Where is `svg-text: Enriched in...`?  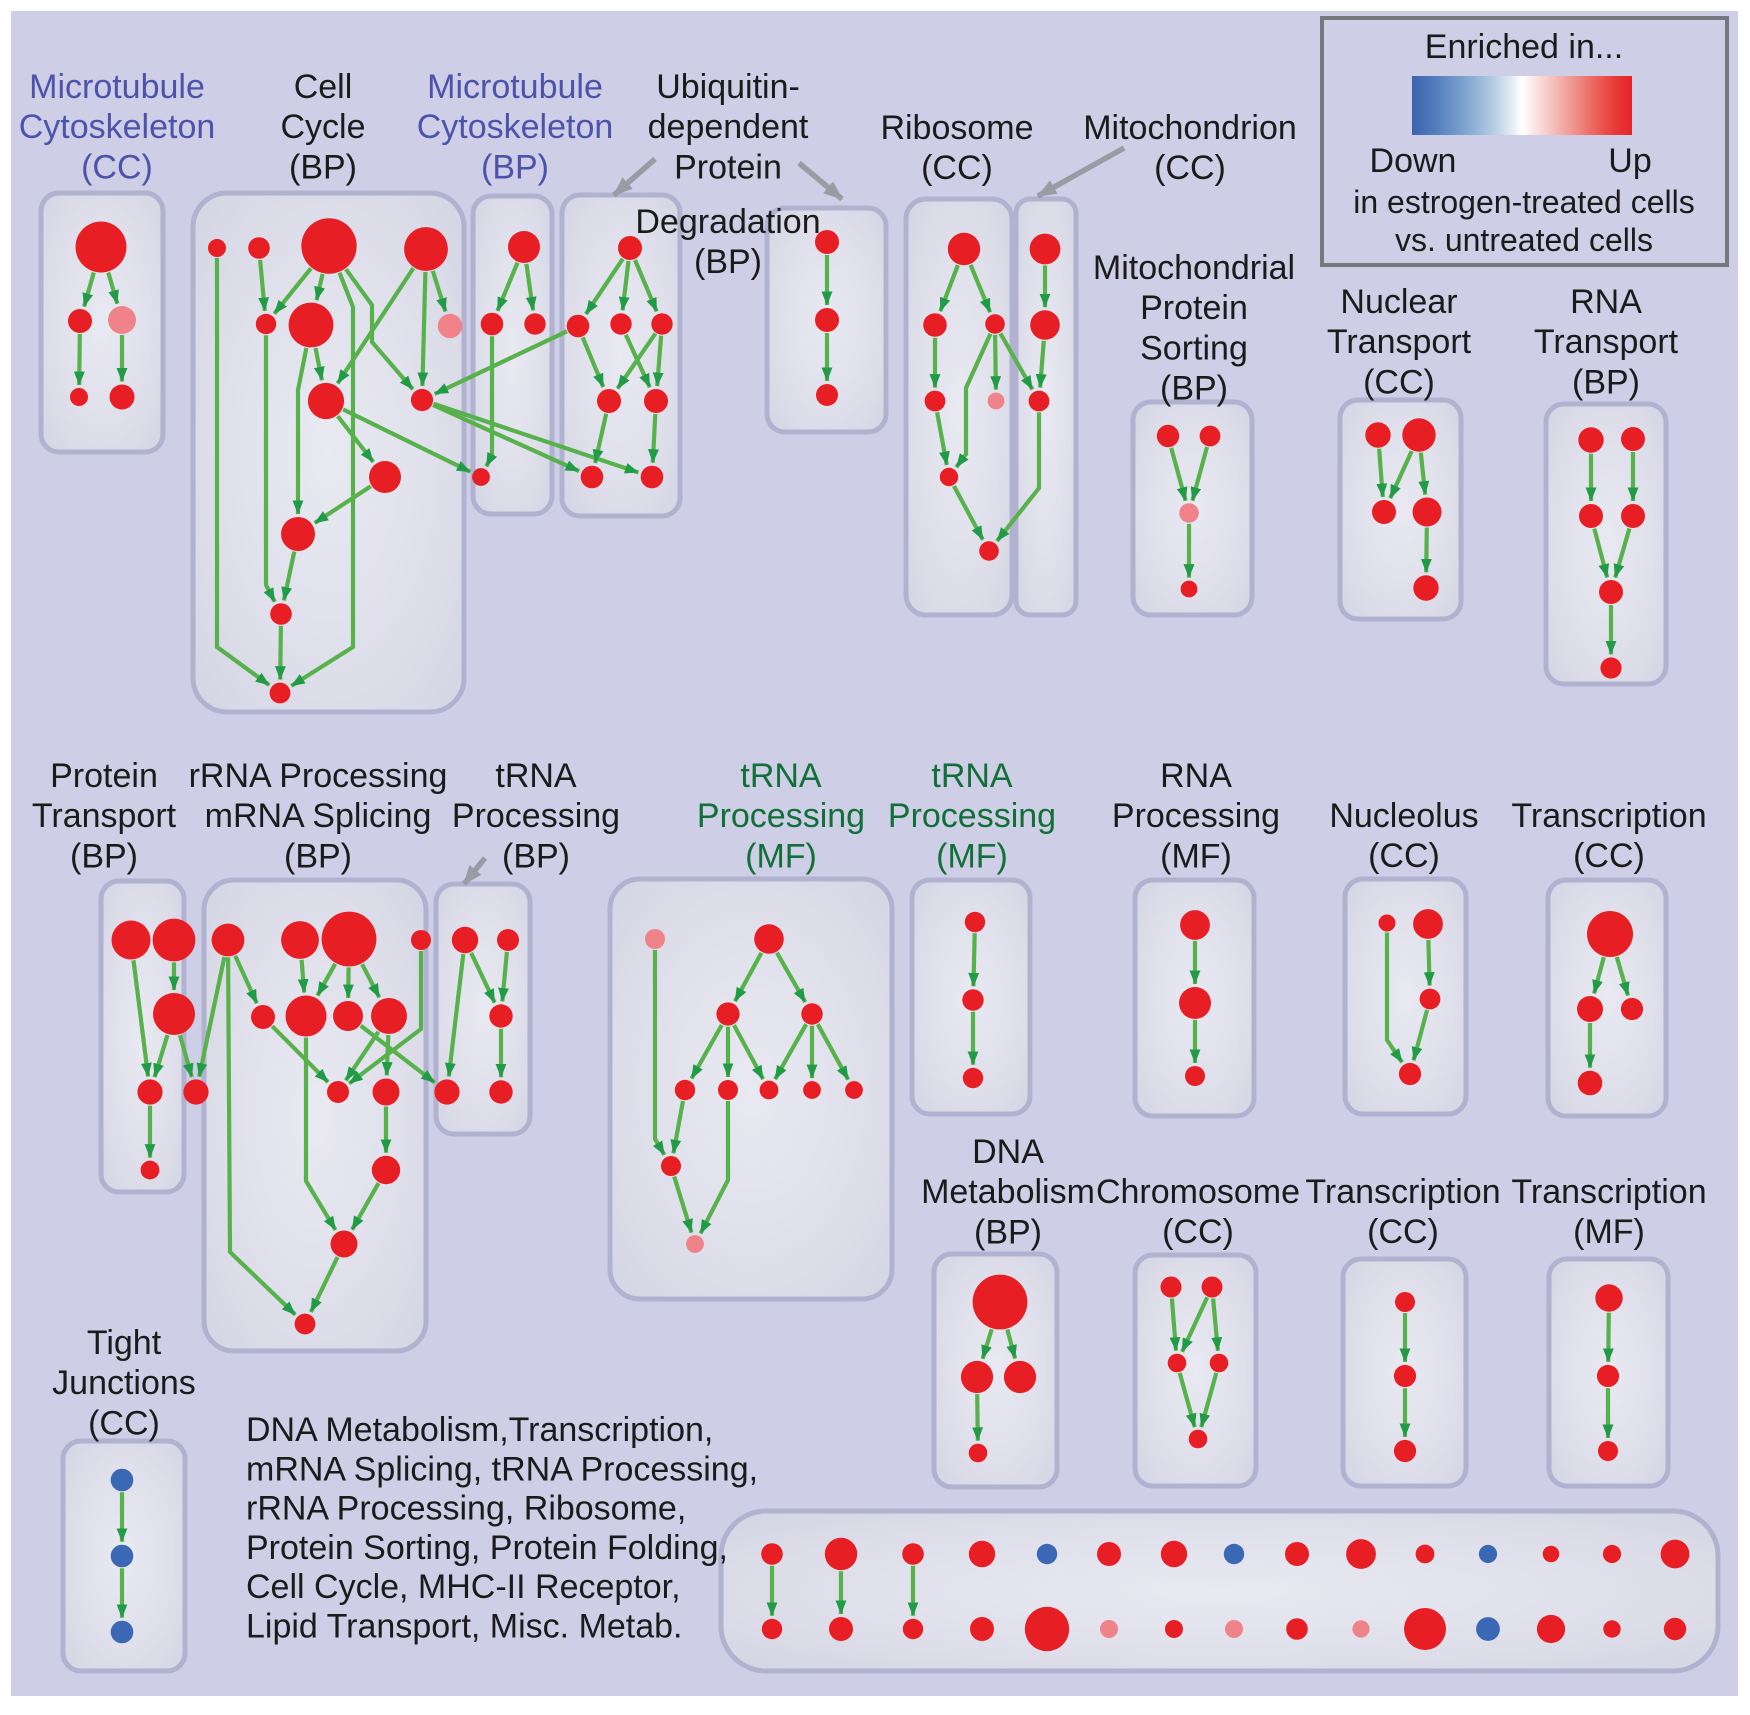
svg-text: Enriched in... is located at coordinates (1524, 47).